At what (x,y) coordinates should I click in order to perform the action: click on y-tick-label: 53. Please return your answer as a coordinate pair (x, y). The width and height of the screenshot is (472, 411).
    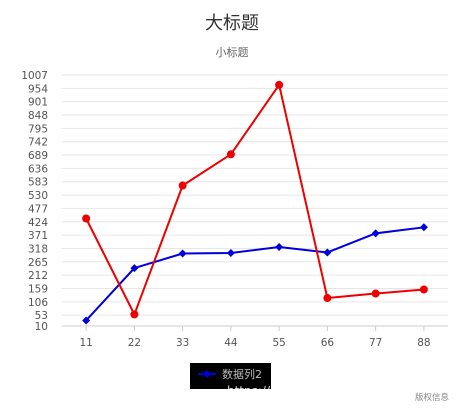
    Looking at the image, I should click on (41, 316).